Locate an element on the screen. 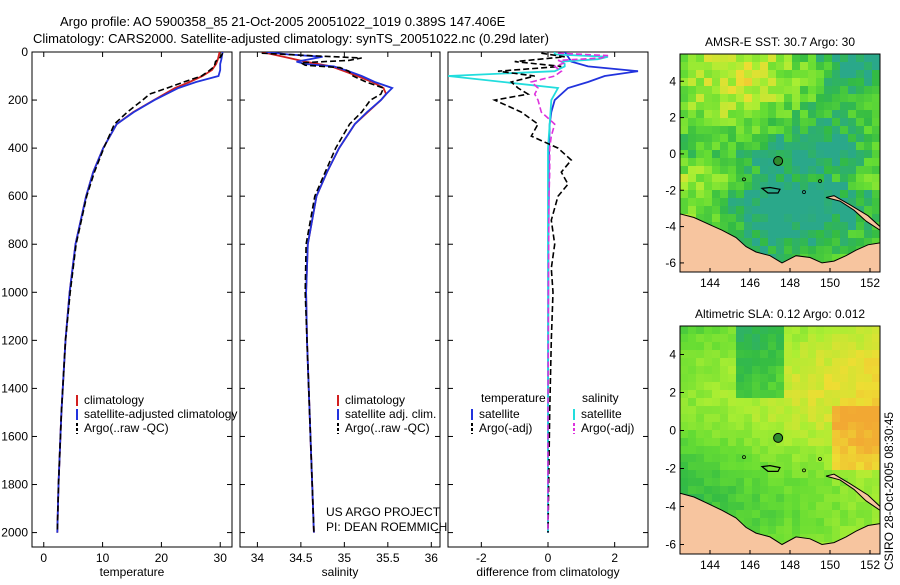  sst_map-ytick-label: -4 is located at coordinates (670, 227).